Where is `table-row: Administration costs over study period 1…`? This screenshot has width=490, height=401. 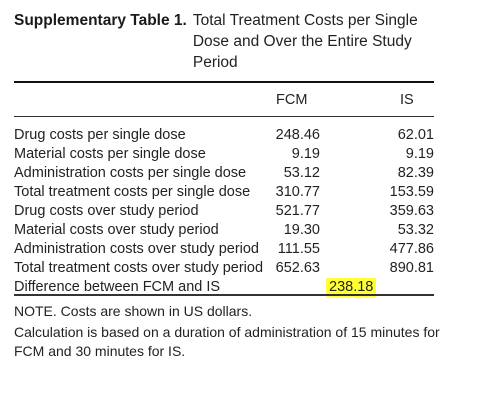 table-row: Administration costs over study period 1… is located at coordinates (224, 249).